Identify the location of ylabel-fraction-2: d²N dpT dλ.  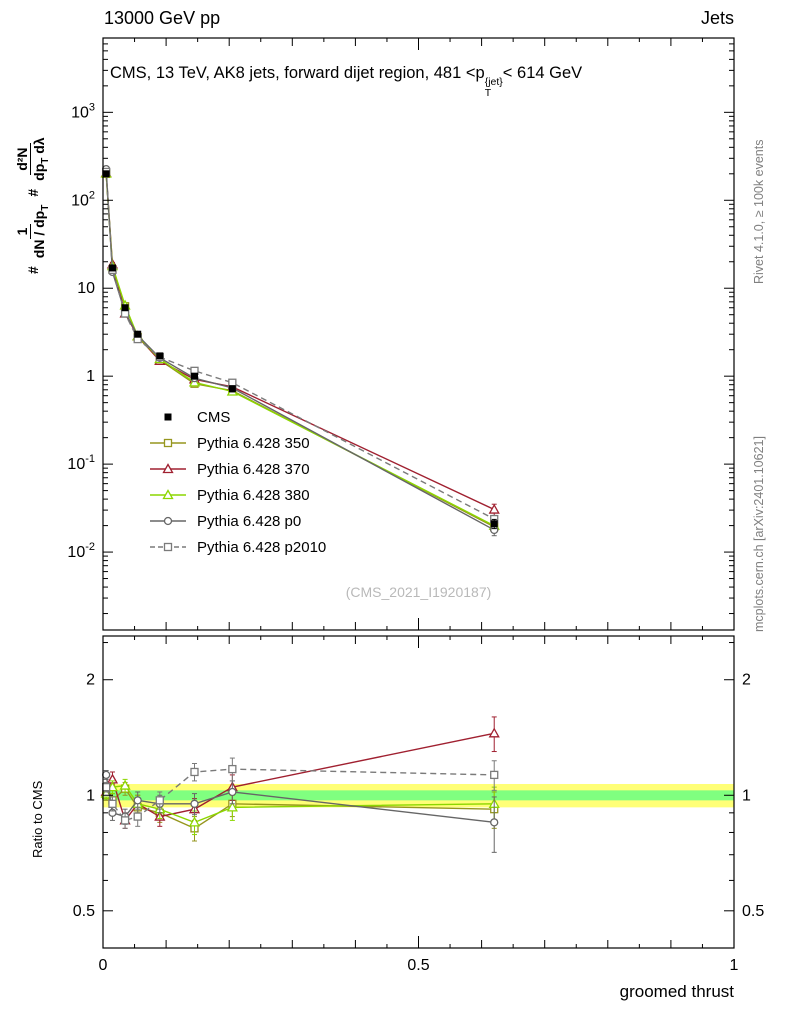
(32, 159).